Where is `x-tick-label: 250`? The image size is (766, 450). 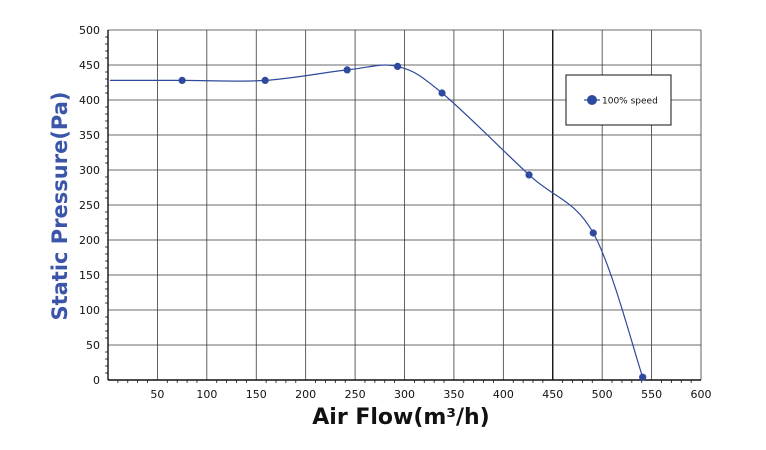 x-tick-label: 250 is located at coordinates (355, 394).